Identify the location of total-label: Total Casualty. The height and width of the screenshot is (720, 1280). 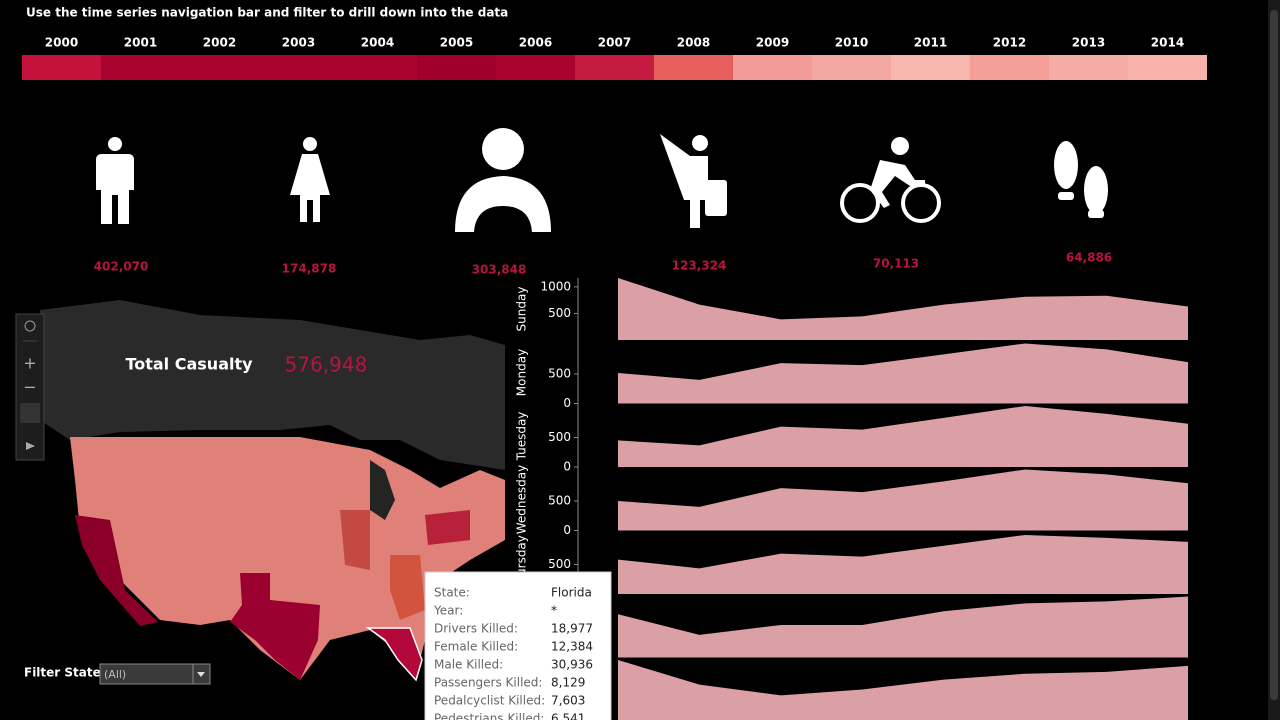
(189, 364).